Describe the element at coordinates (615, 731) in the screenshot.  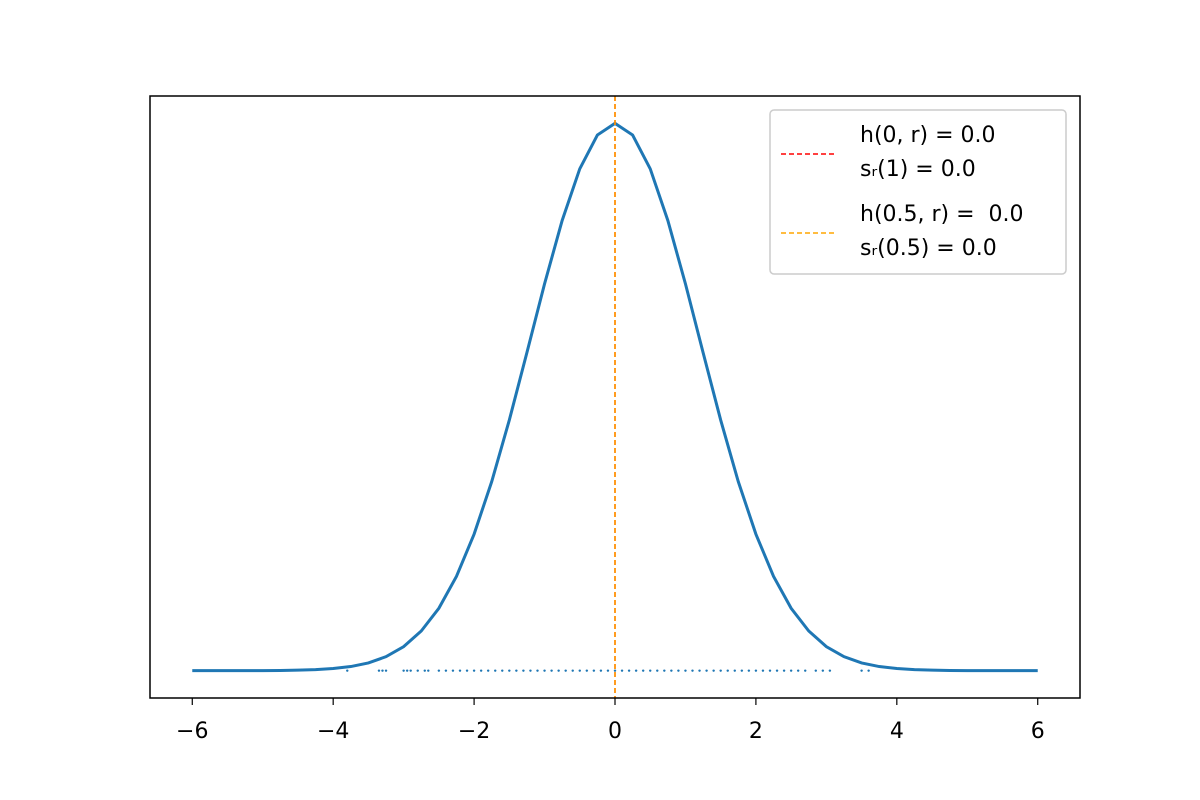
I see `x-tick-label: 0` at that location.